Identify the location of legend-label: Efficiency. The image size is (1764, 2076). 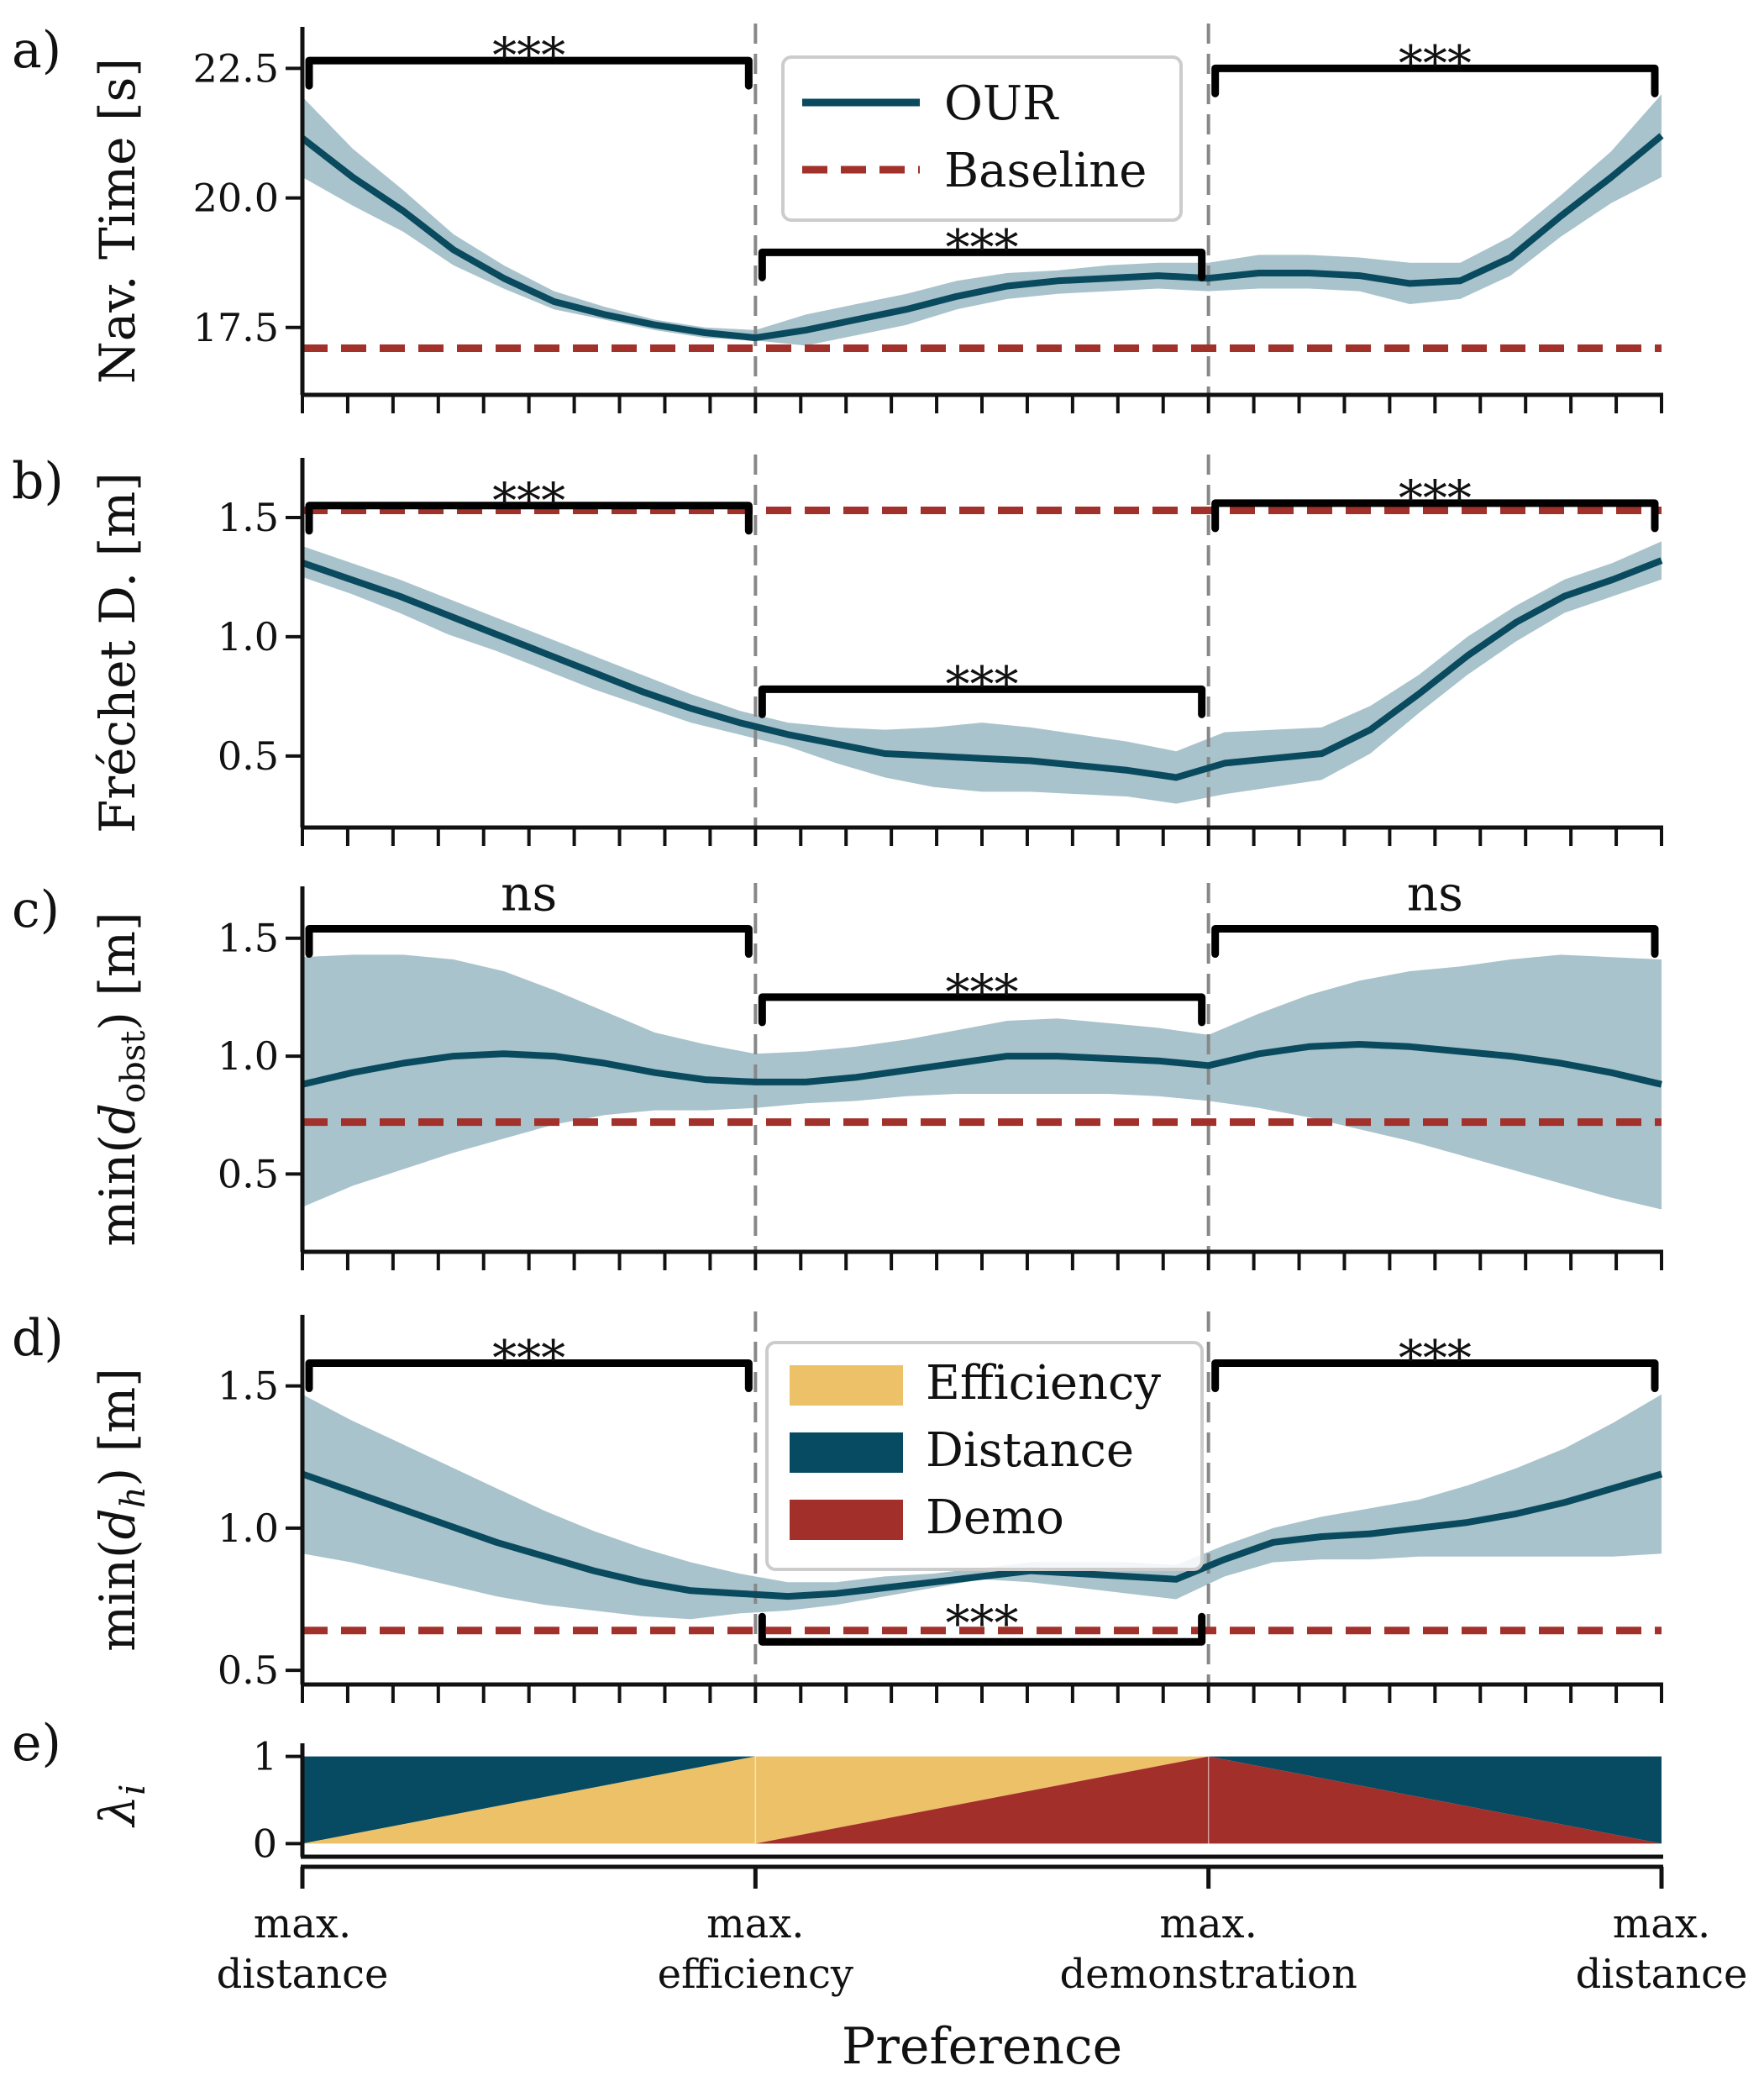
(1043, 1383).